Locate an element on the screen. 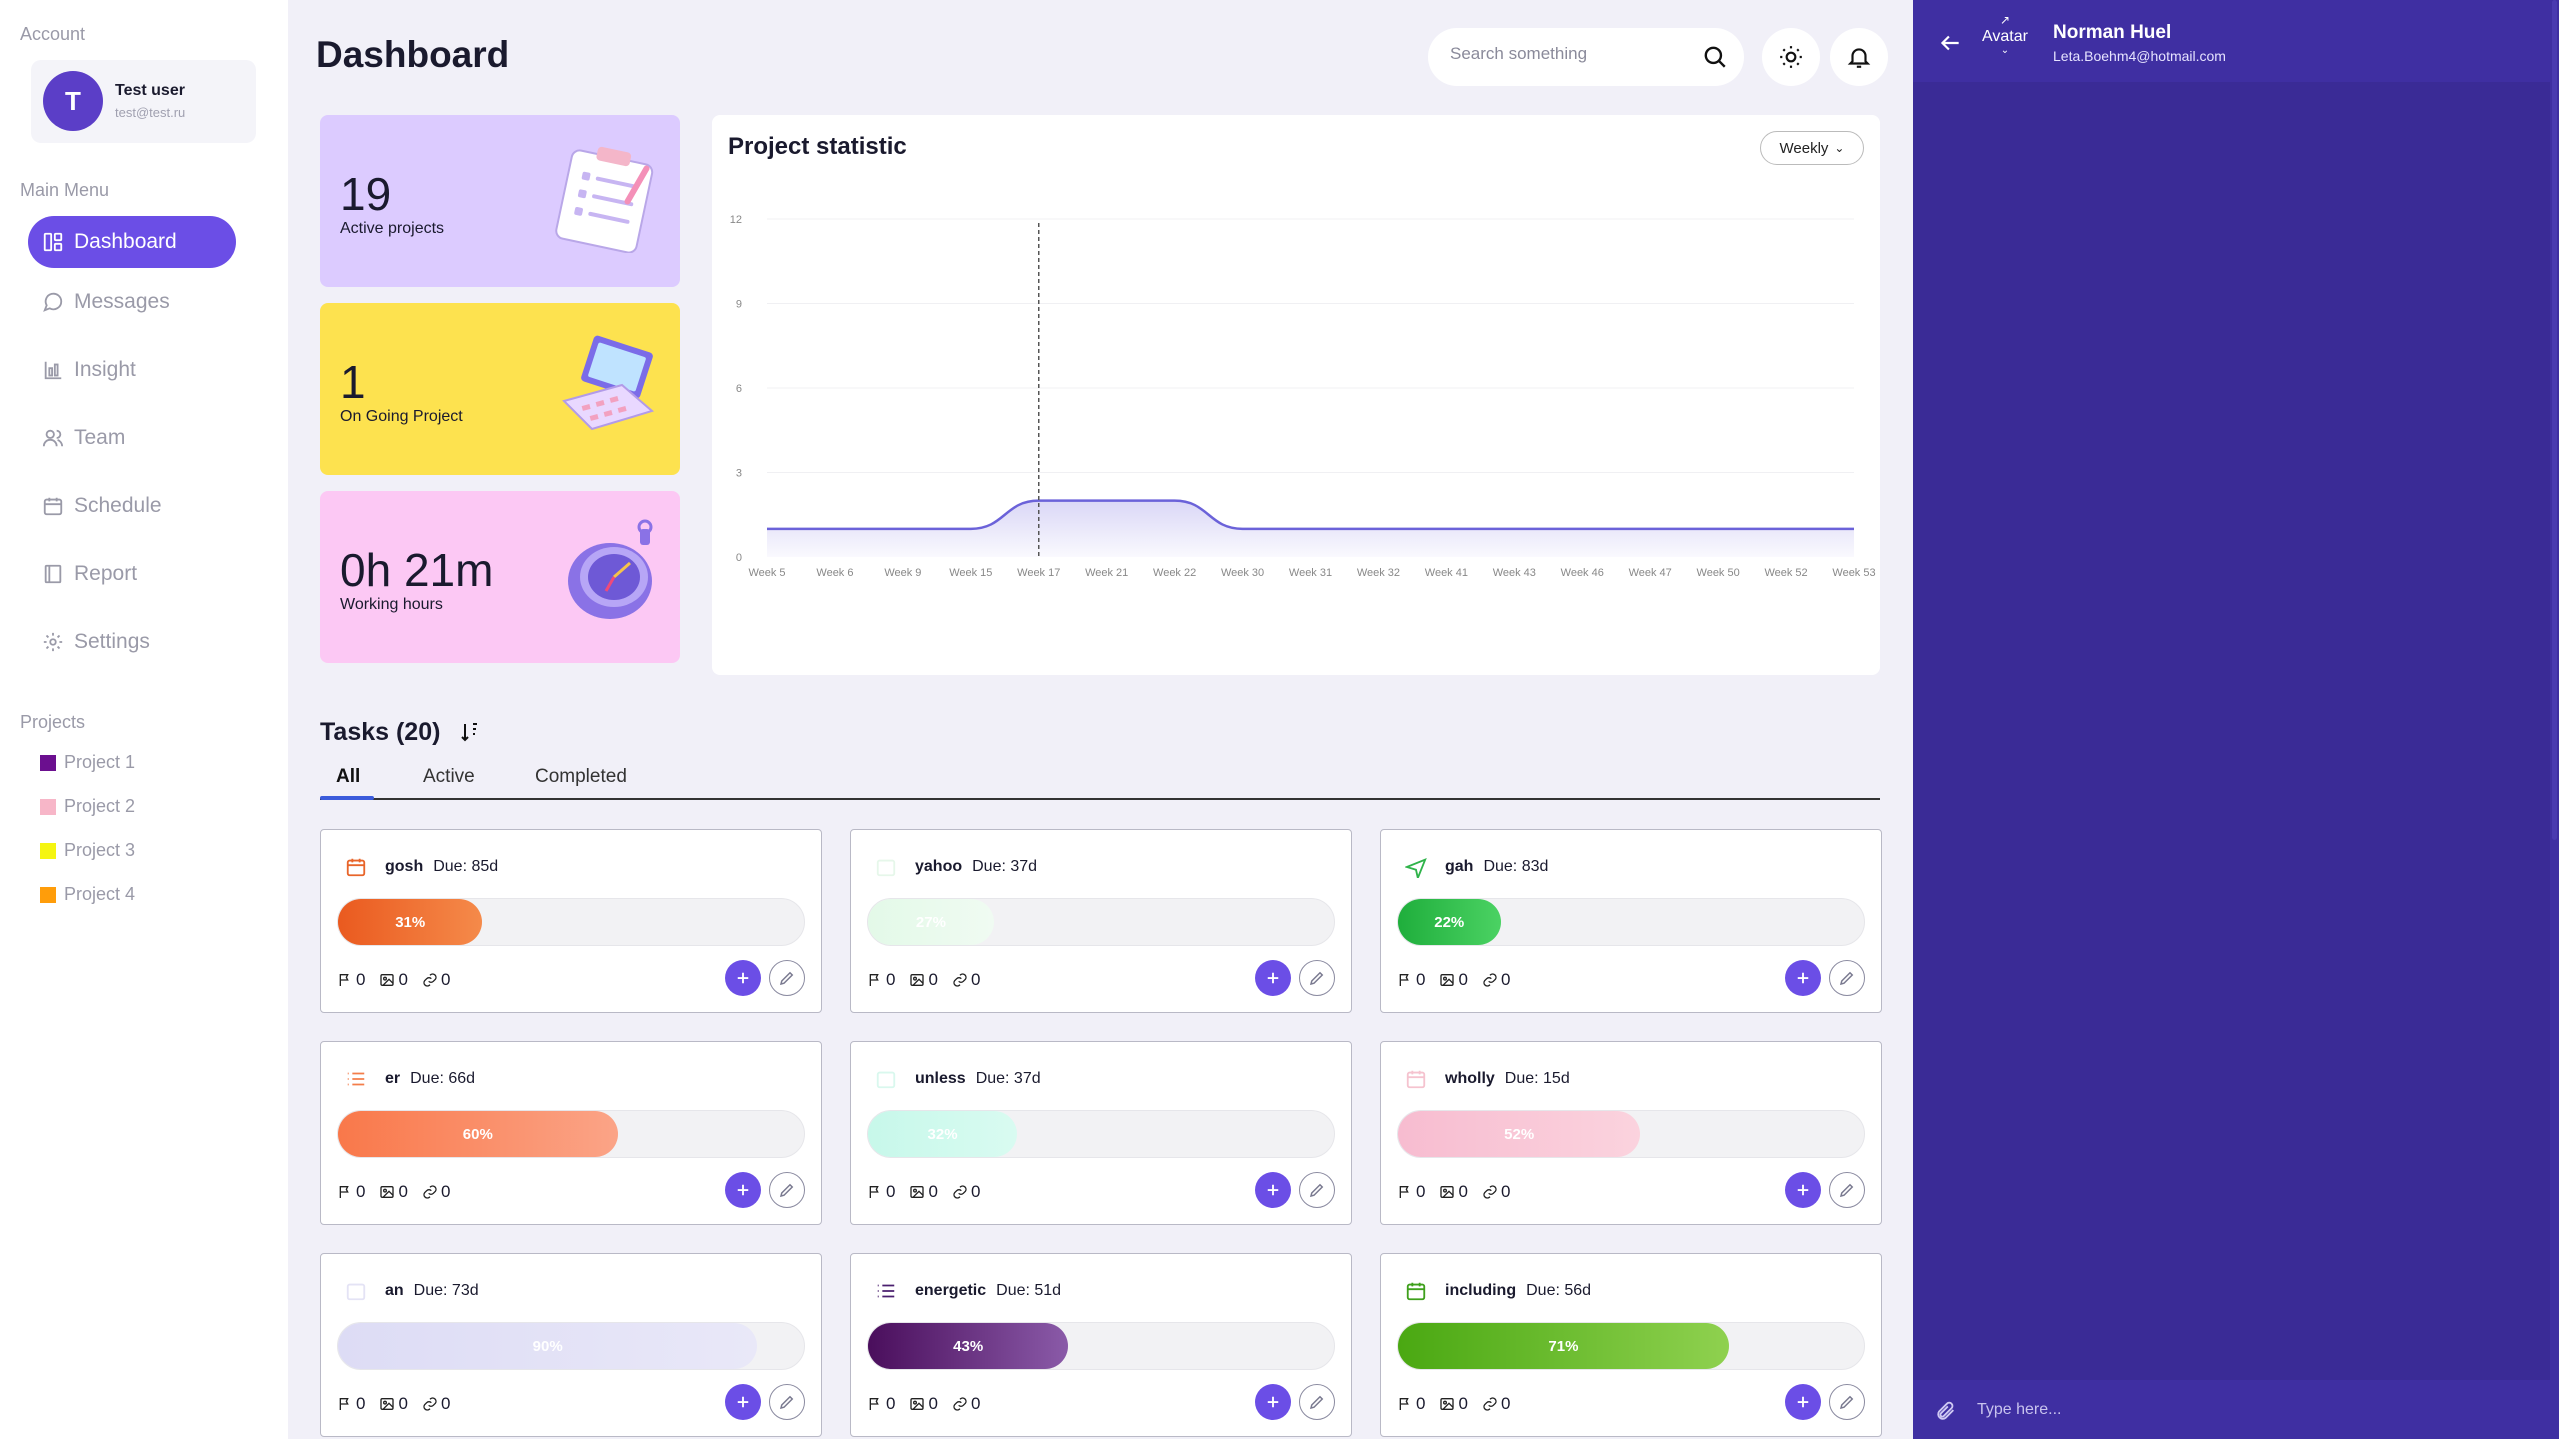 This screenshot has width=2559, height=1439. notifications-button is located at coordinates (1859, 57).